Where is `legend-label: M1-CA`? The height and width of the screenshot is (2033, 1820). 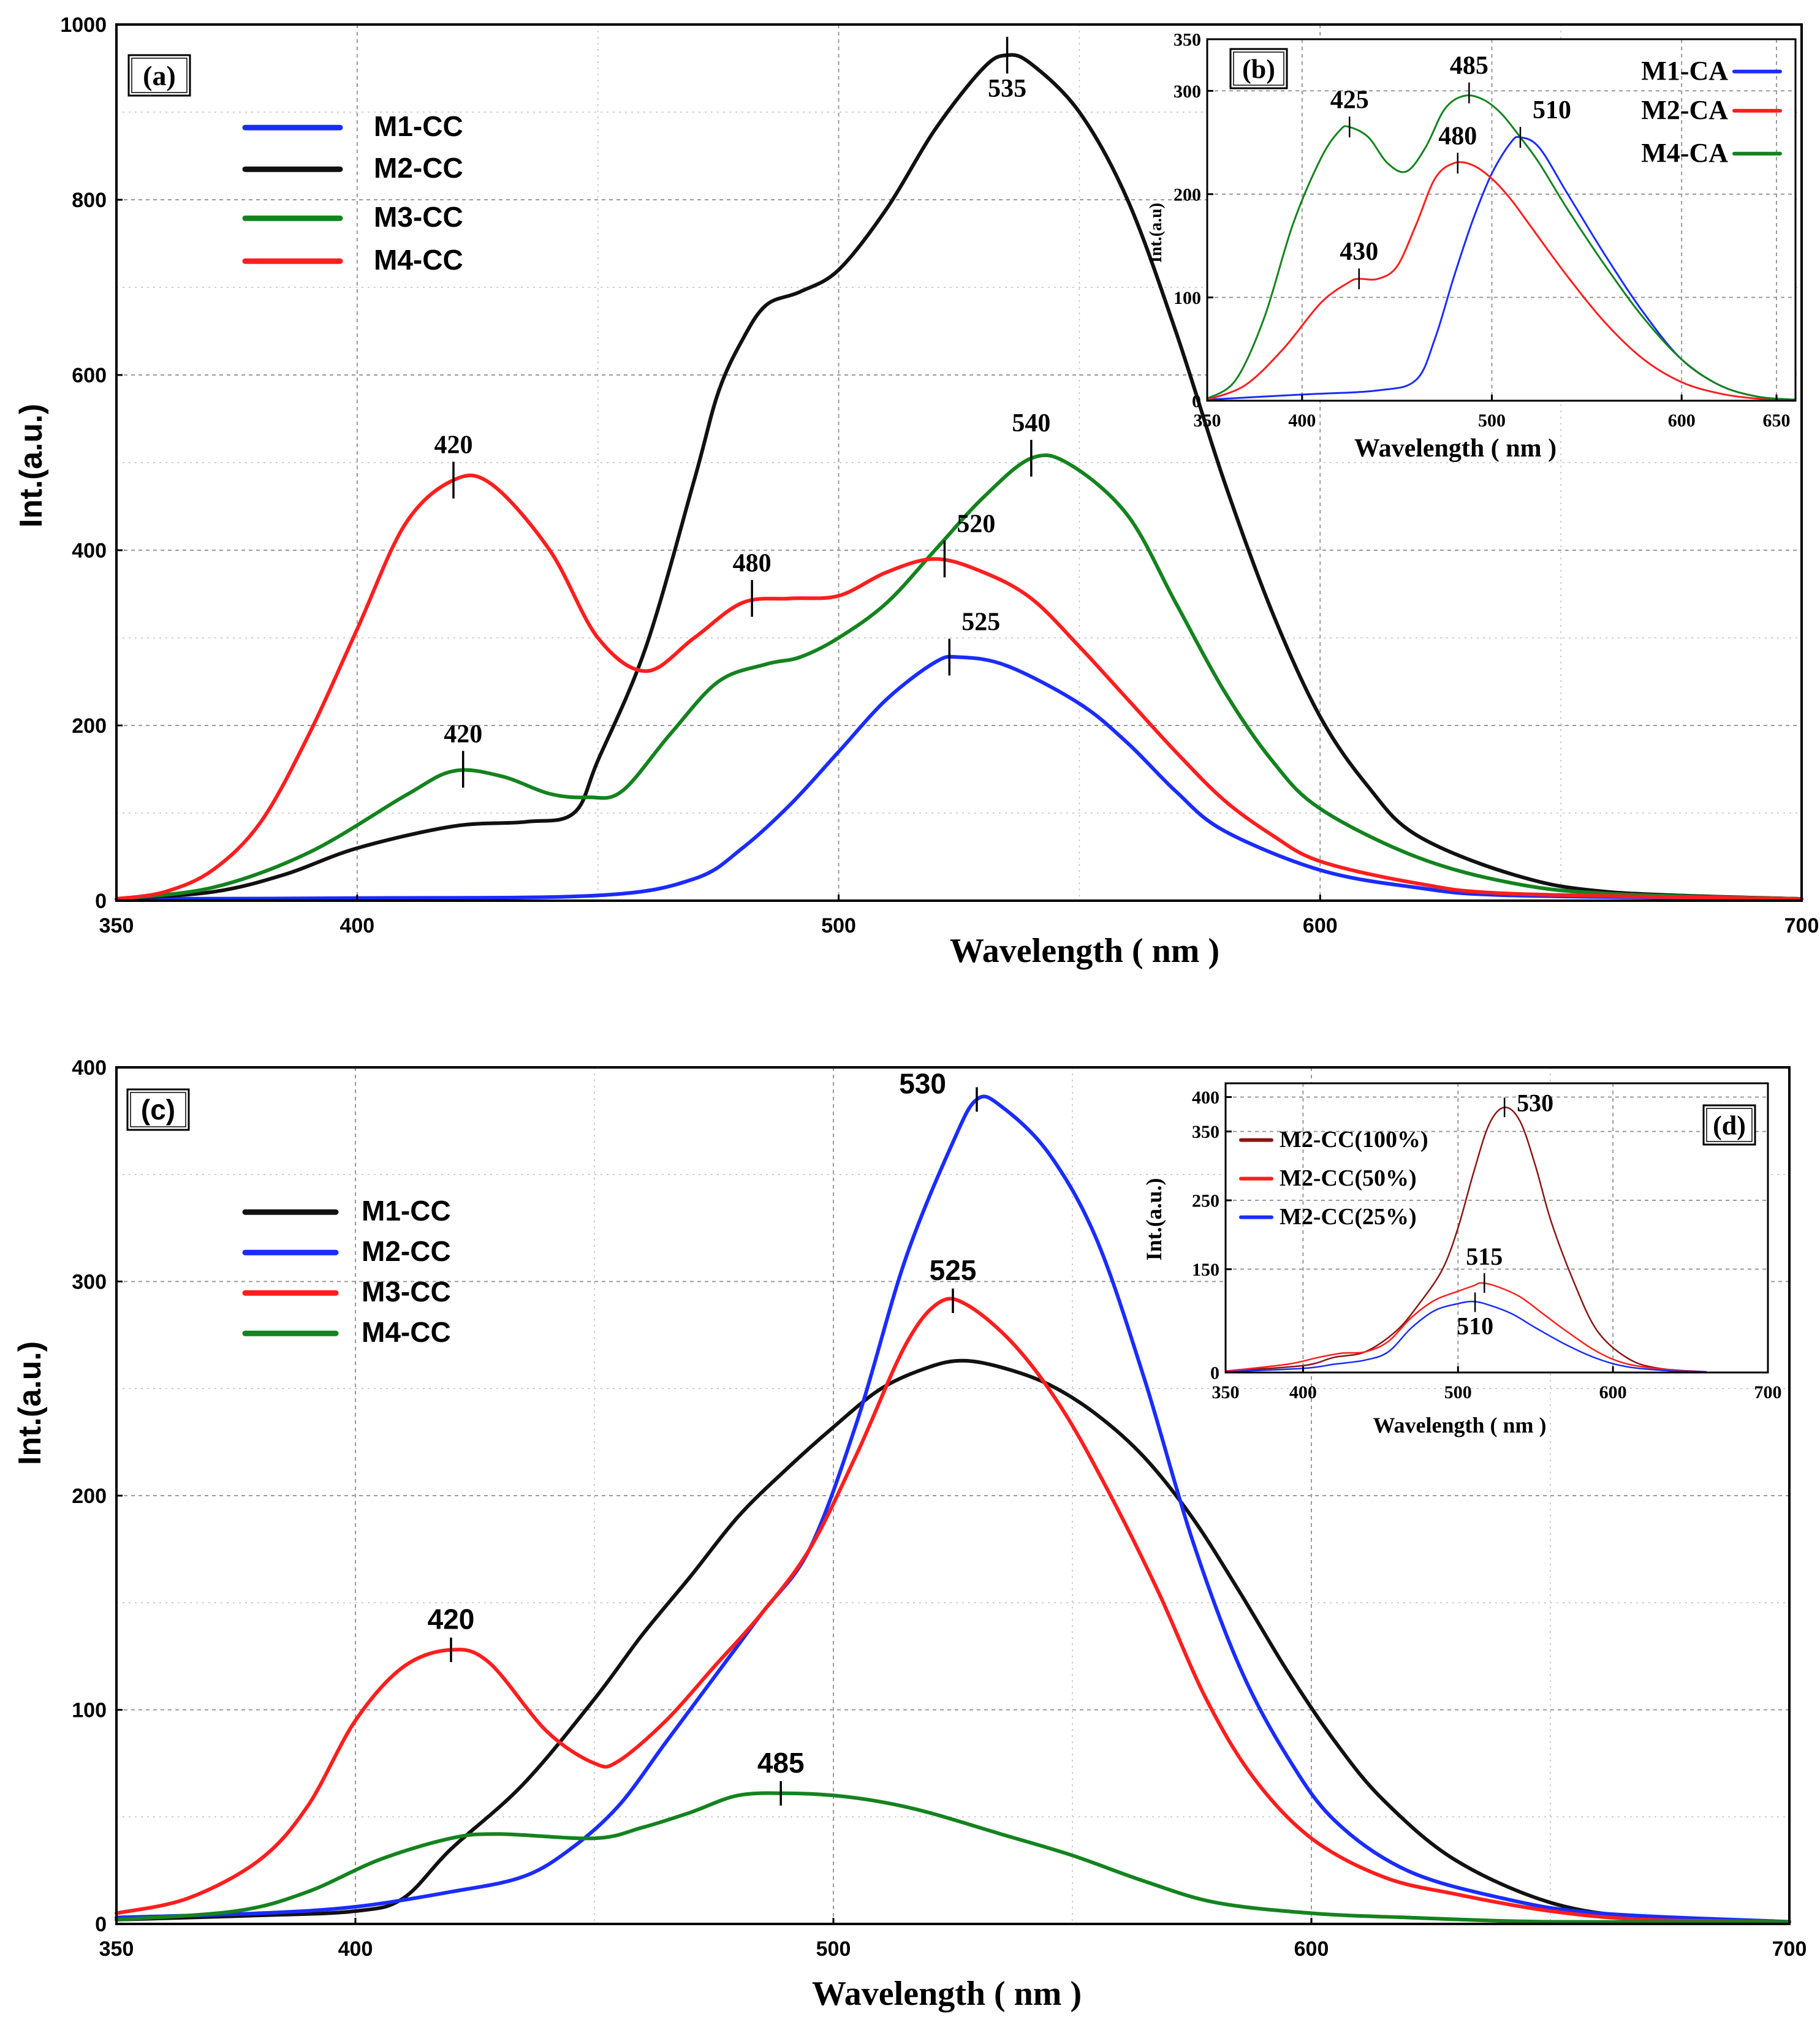
legend-label: M1-CA is located at coordinates (1684, 71).